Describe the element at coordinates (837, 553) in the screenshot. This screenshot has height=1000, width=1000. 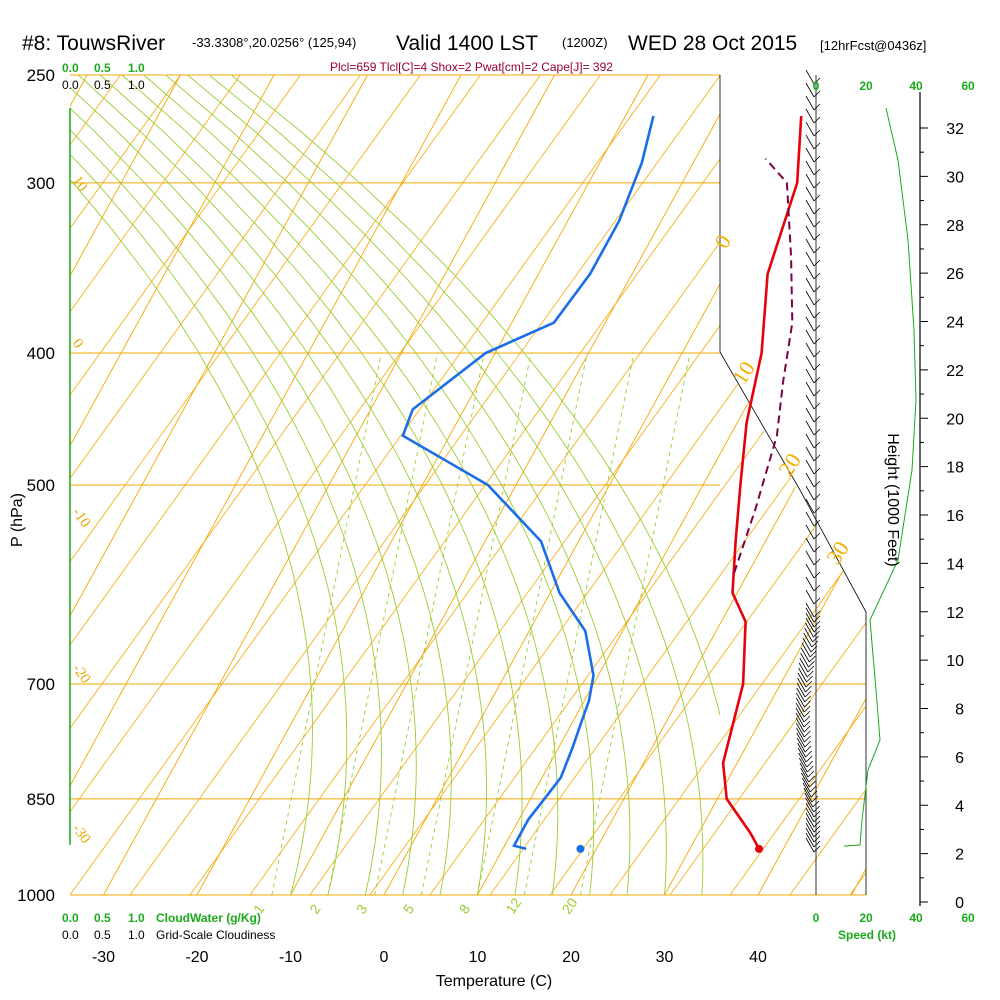
I see `isotherm-label-right: 30` at that location.